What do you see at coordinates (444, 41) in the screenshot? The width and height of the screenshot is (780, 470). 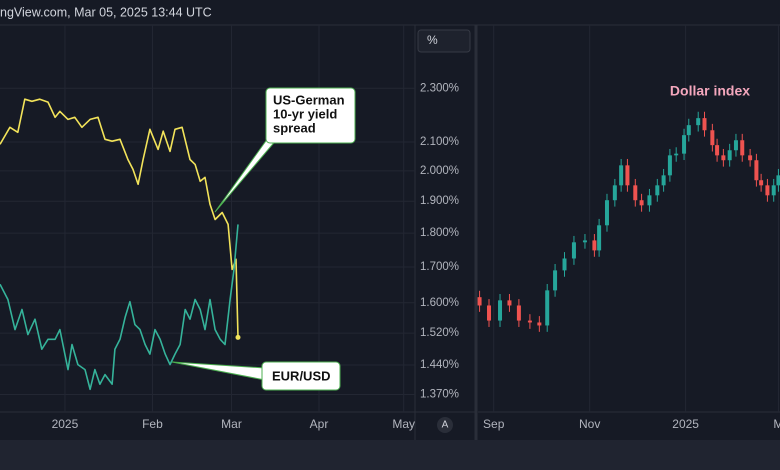 I see `unit-button` at bounding box center [444, 41].